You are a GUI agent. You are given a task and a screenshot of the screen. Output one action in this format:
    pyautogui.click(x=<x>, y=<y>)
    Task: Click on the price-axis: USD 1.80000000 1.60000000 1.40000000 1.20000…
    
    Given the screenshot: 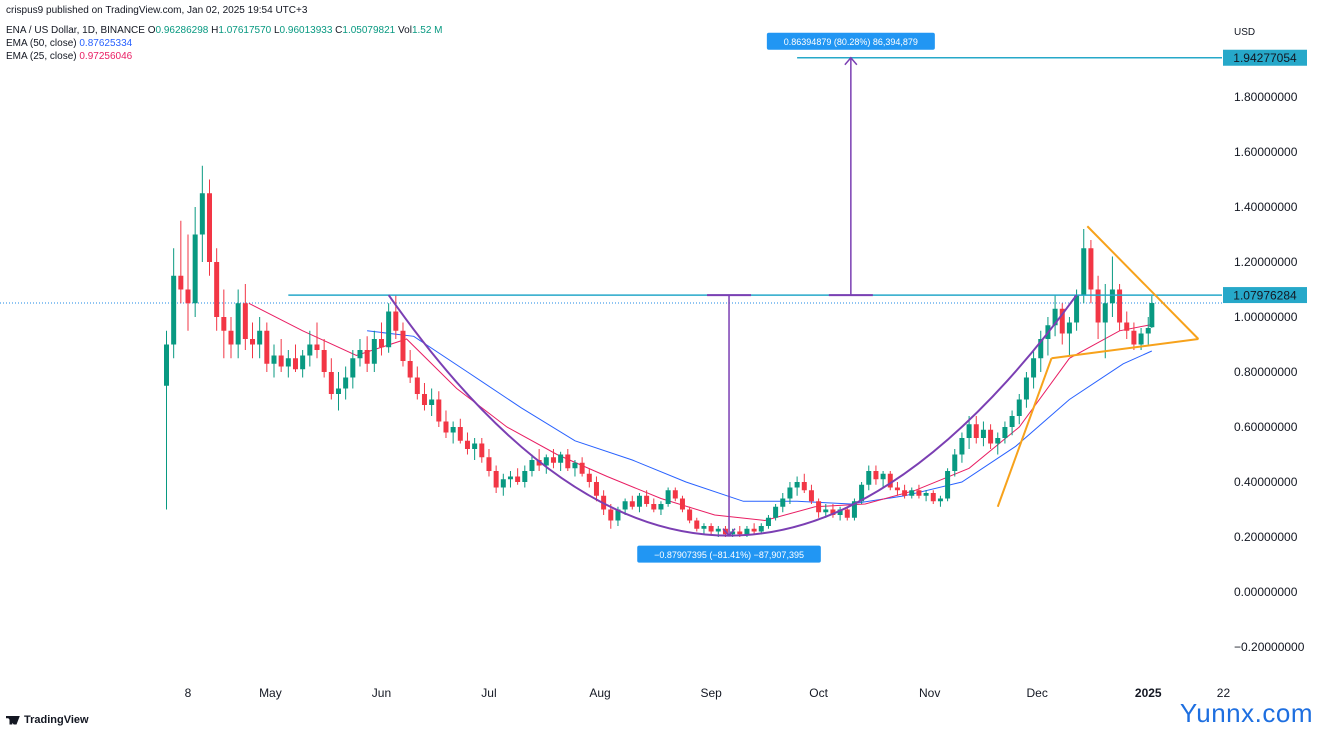 What is the action you would take?
    pyautogui.click(x=1272, y=350)
    